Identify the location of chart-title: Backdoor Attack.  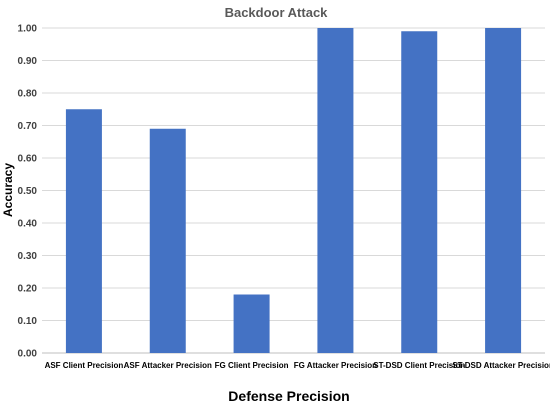
(277, 12).